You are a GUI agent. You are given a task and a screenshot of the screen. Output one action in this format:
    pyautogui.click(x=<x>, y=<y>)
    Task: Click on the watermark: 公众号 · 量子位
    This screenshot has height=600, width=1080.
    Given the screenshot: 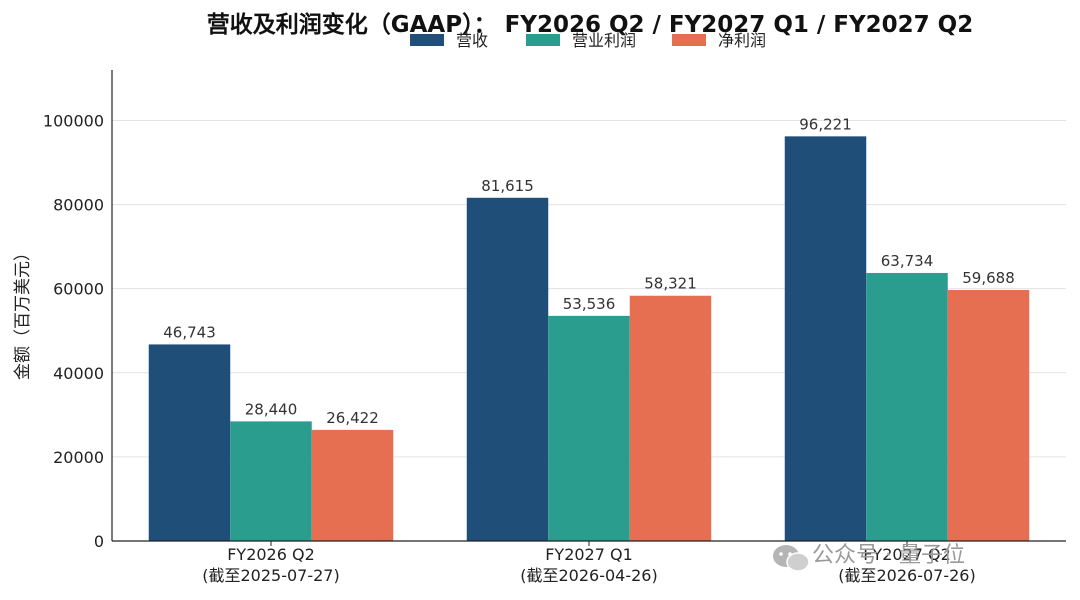 What is the action you would take?
    pyautogui.click(x=869, y=557)
    